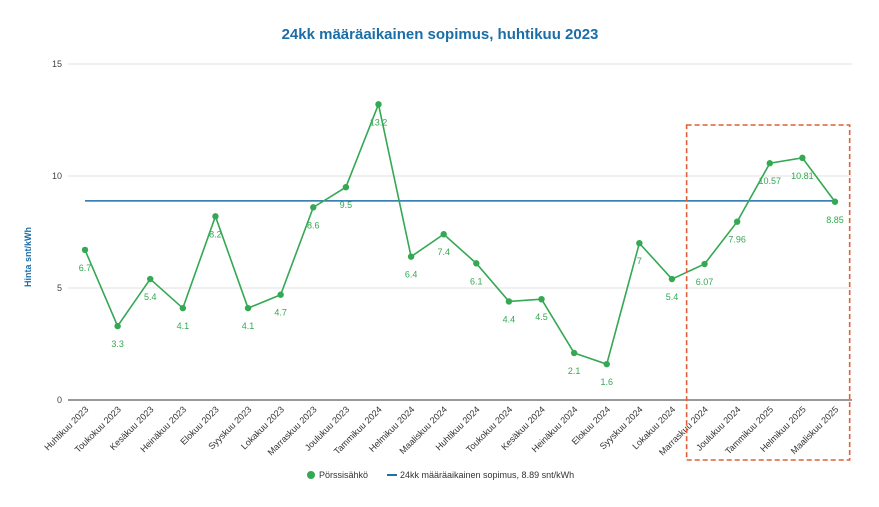  I want to click on data-label: 6.4, so click(411, 275).